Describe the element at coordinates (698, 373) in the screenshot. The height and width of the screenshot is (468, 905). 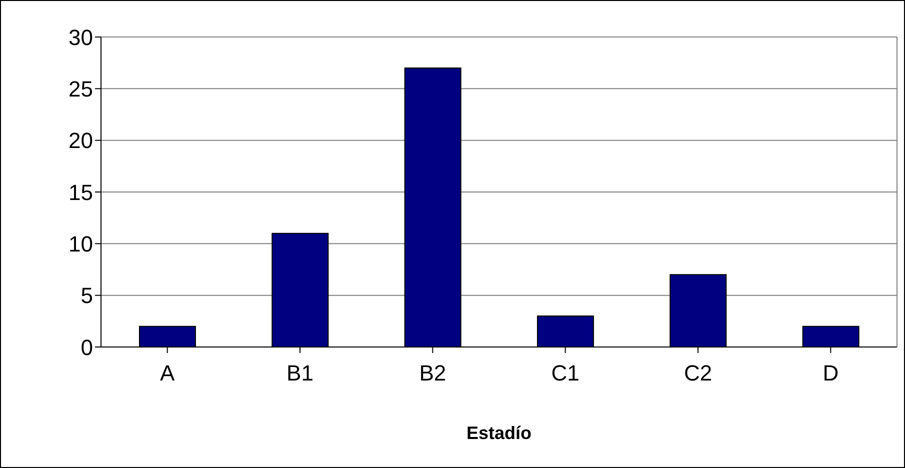
I see `x-tick-label: C2` at that location.